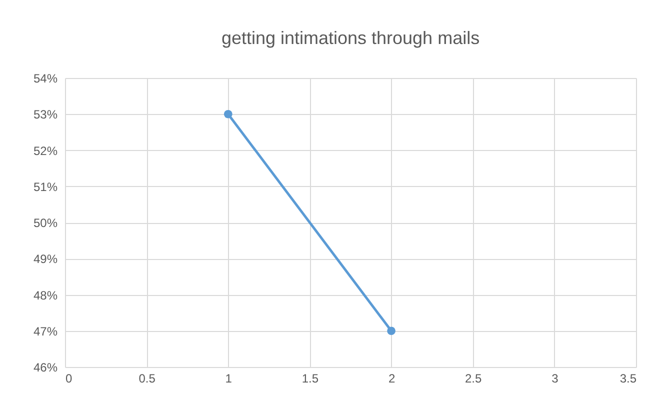 Image resolution: width=664 pixels, height=406 pixels. I want to click on x-tick-label: 0.5, so click(147, 379).